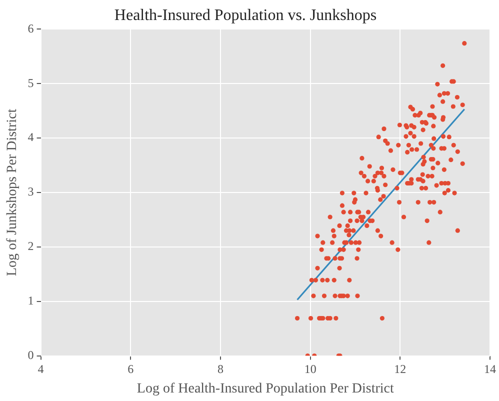  Describe the element at coordinates (31, 246) in the screenshot. I see `y-tick-label: 2` at that location.